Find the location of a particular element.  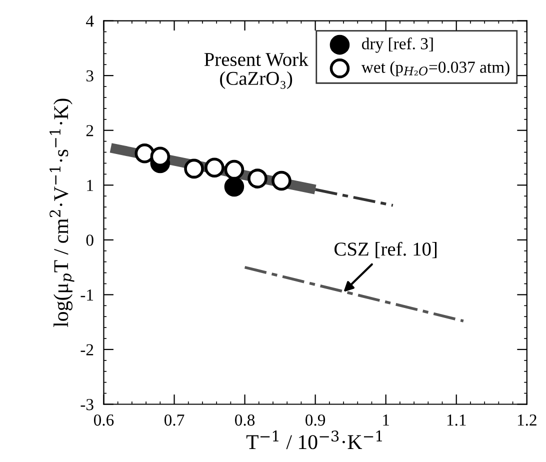

x-axis-title: T$^{−1}$ / 10$^{−3}$·K$^{−1}$ is located at coordinates (314, 440).